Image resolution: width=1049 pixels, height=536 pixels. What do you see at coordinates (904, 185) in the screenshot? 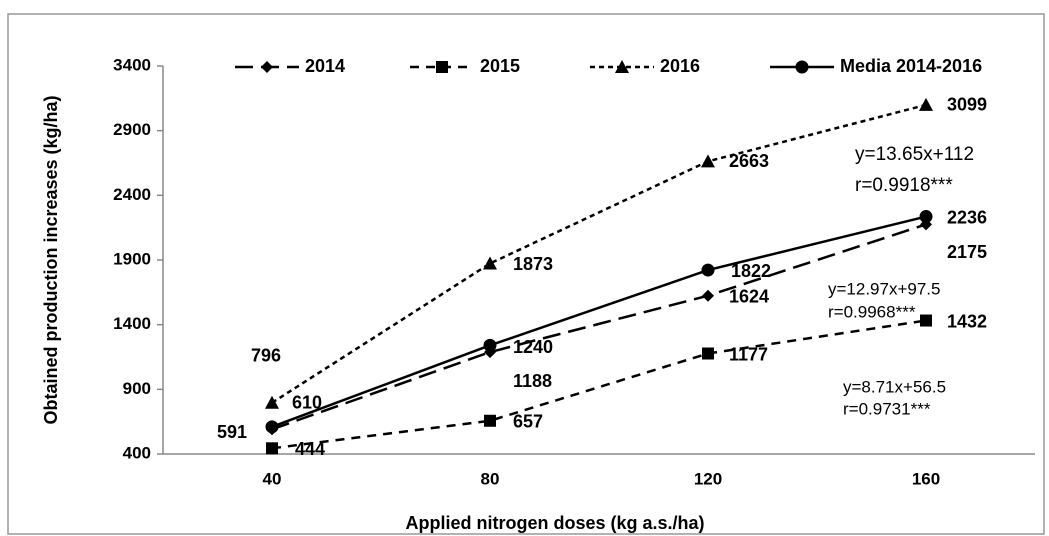
I see `regression-annotation: r=0.9918***` at bounding box center [904, 185].